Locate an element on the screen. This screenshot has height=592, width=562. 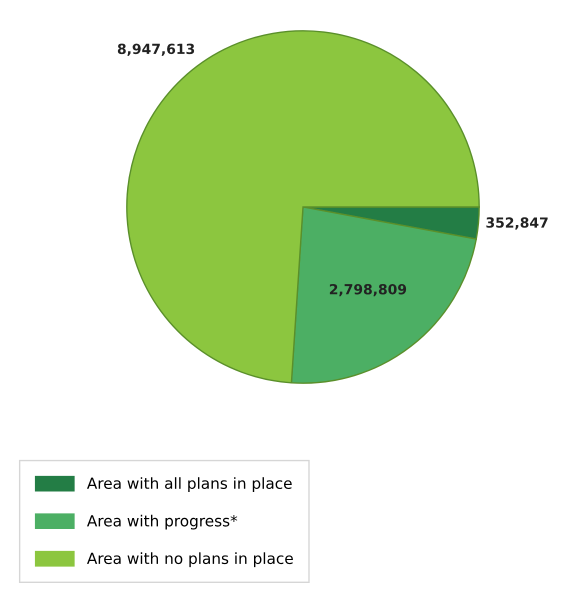
data-label: 352,847 is located at coordinates (517, 223).